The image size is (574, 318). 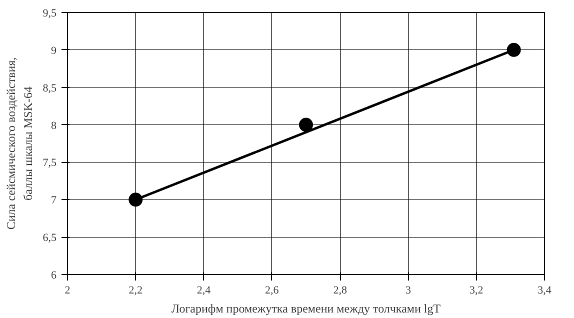 What do you see at coordinates (204, 290) in the screenshot?
I see `x-tick-label: 2,4` at bounding box center [204, 290].